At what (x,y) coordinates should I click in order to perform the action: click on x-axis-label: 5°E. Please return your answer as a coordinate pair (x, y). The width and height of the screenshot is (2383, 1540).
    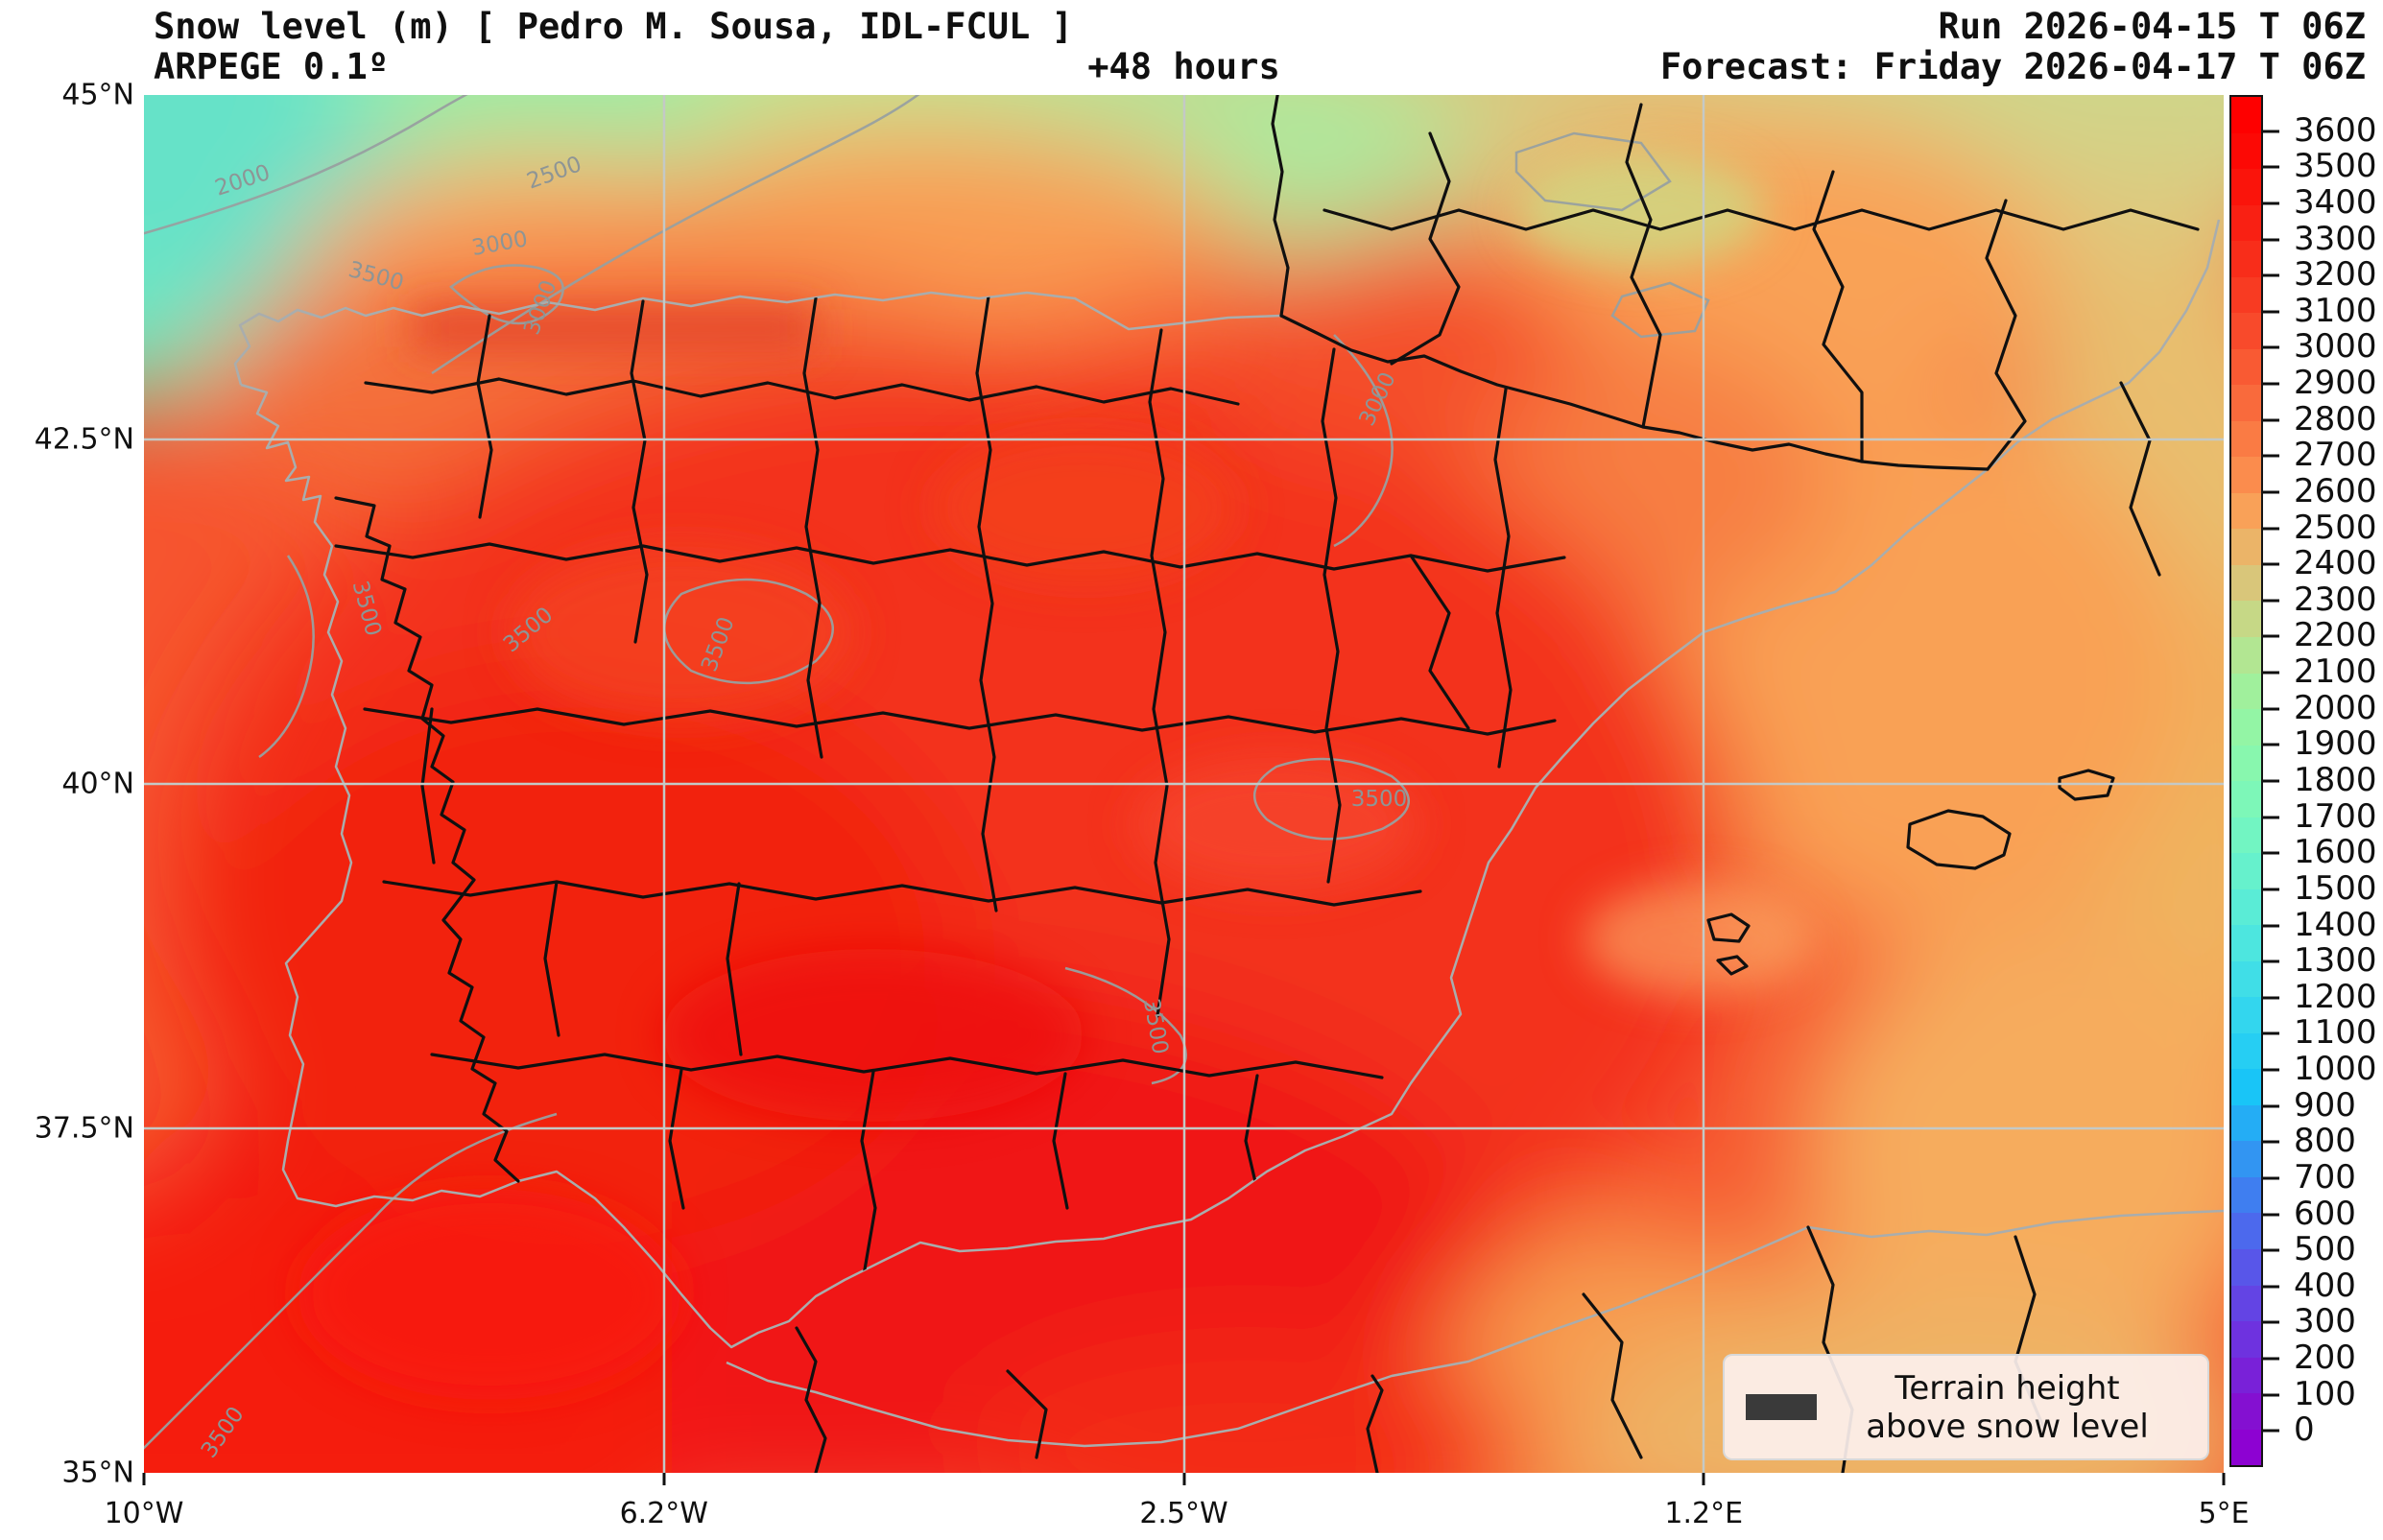
    Looking at the image, I should click on (2224, 1513).